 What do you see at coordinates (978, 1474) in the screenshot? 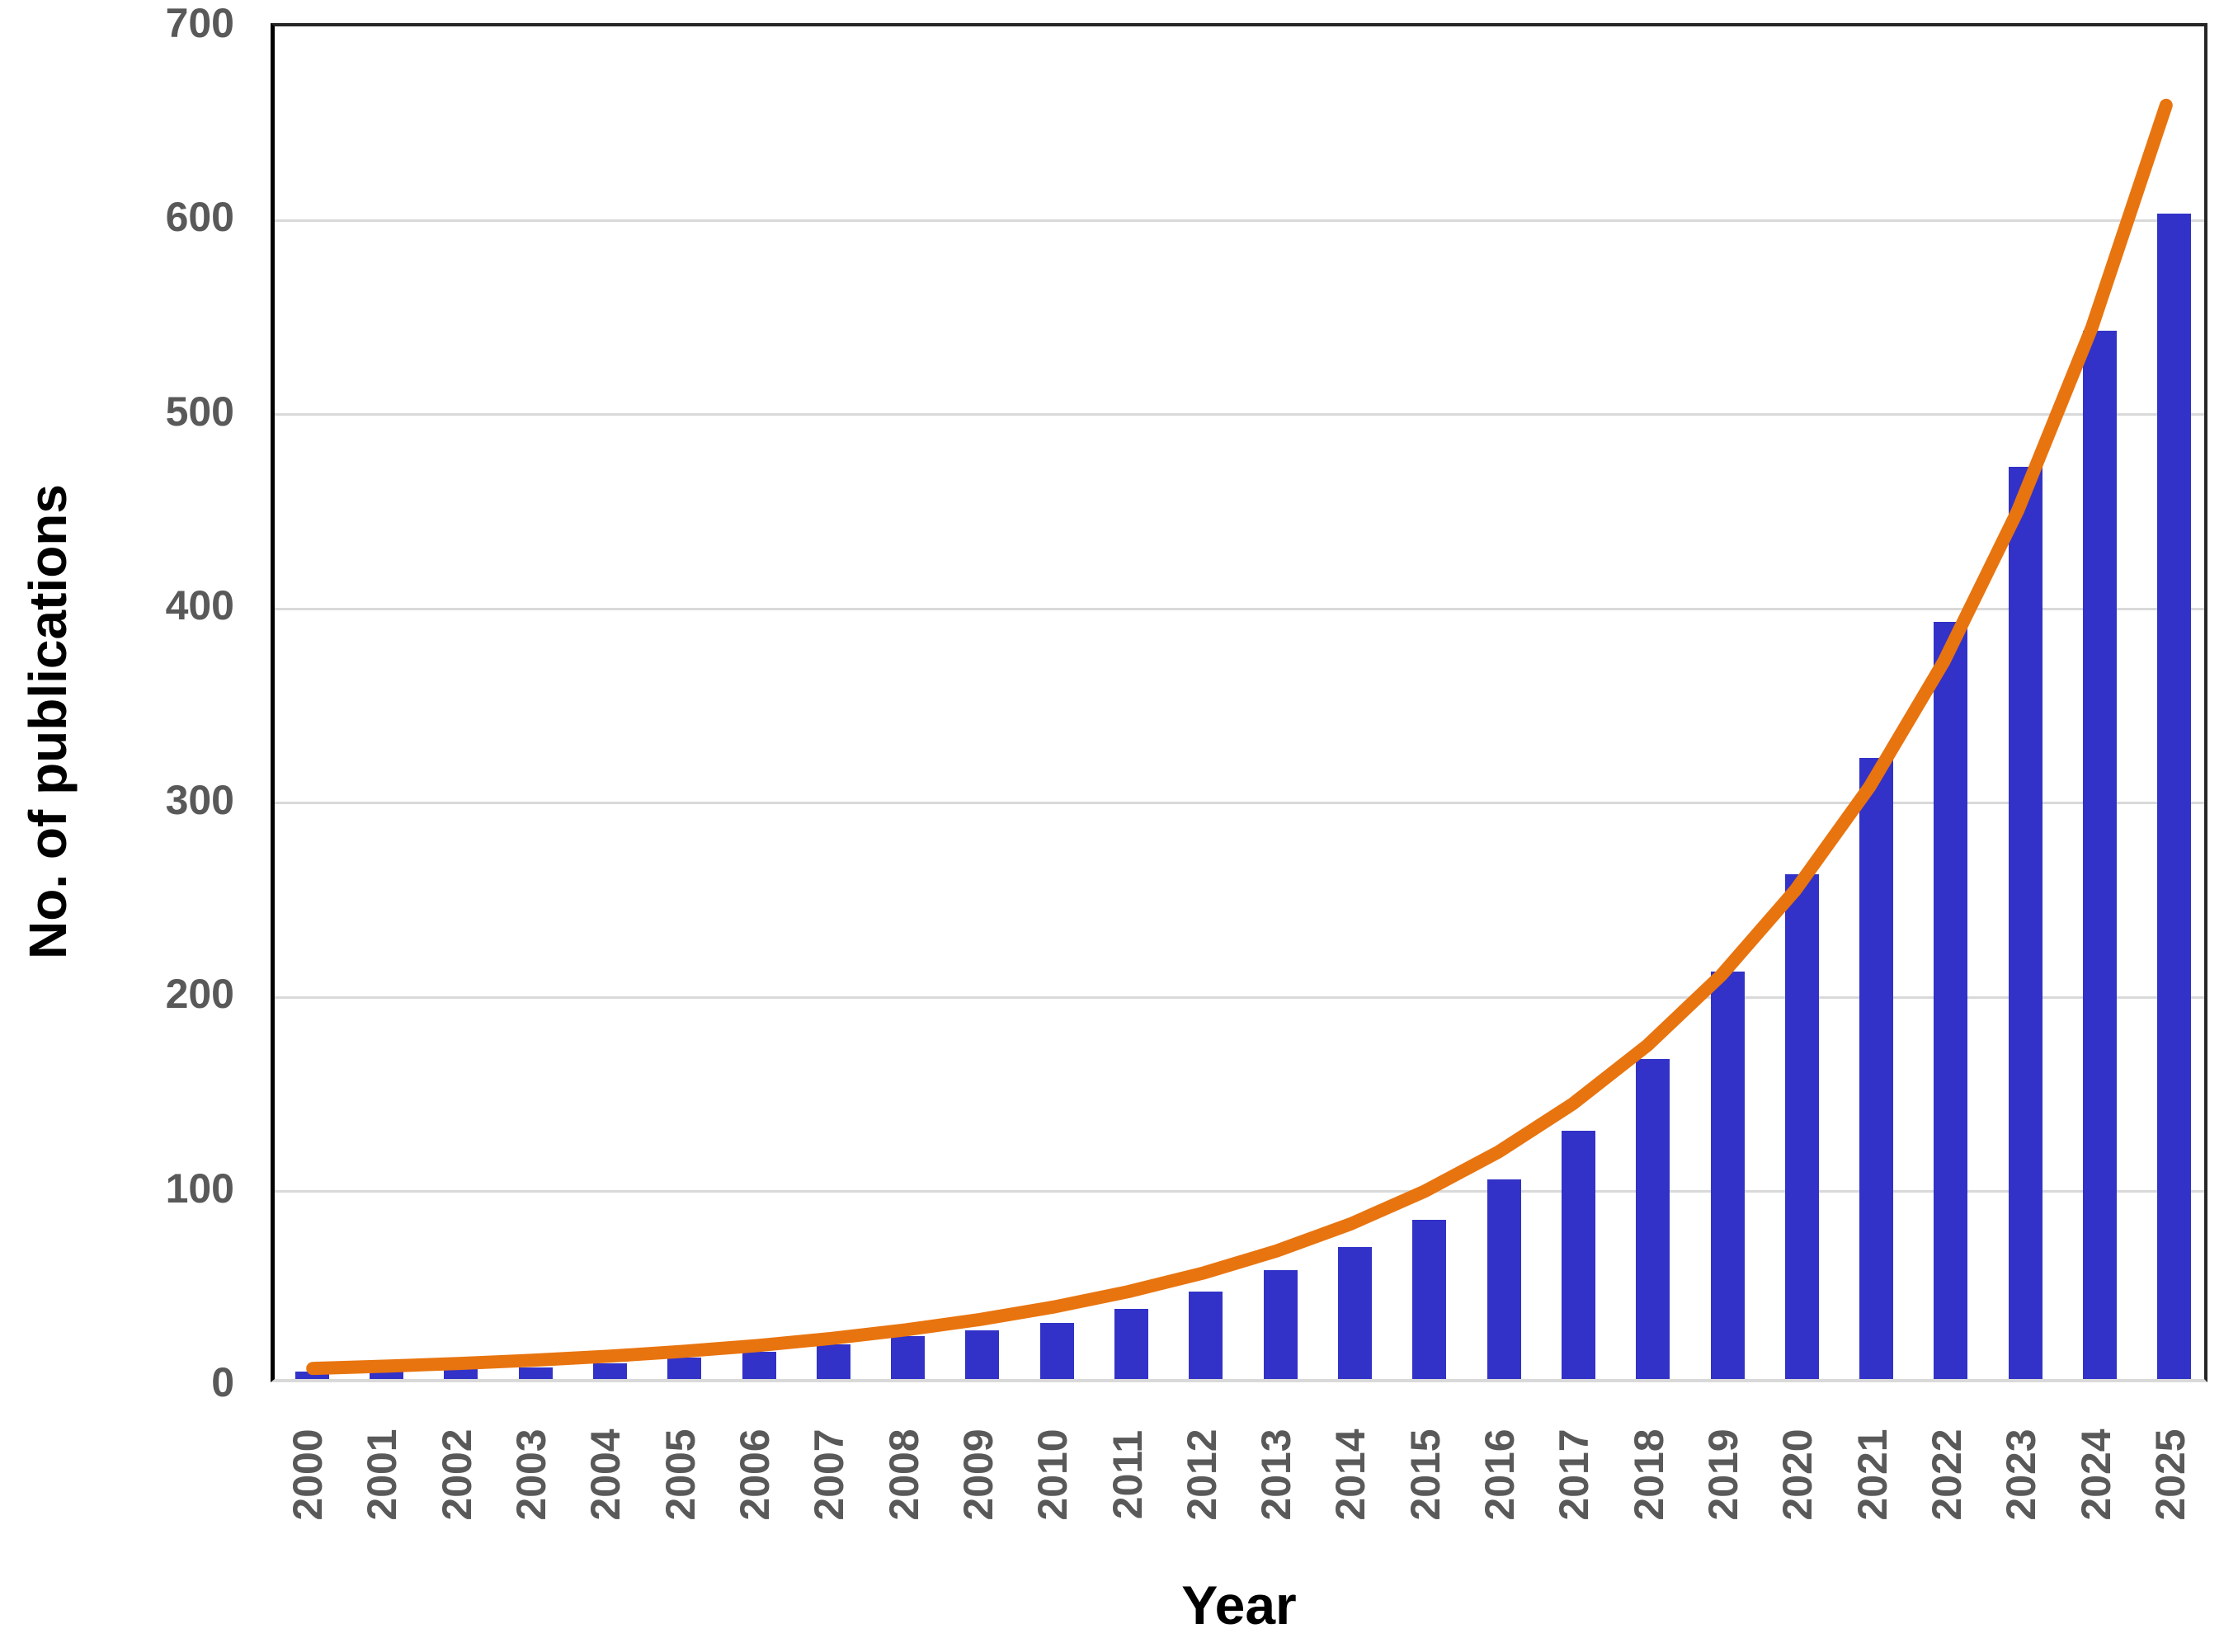
I see `x-tick-label-2009: 2009` at bounding box center [978, 1474].